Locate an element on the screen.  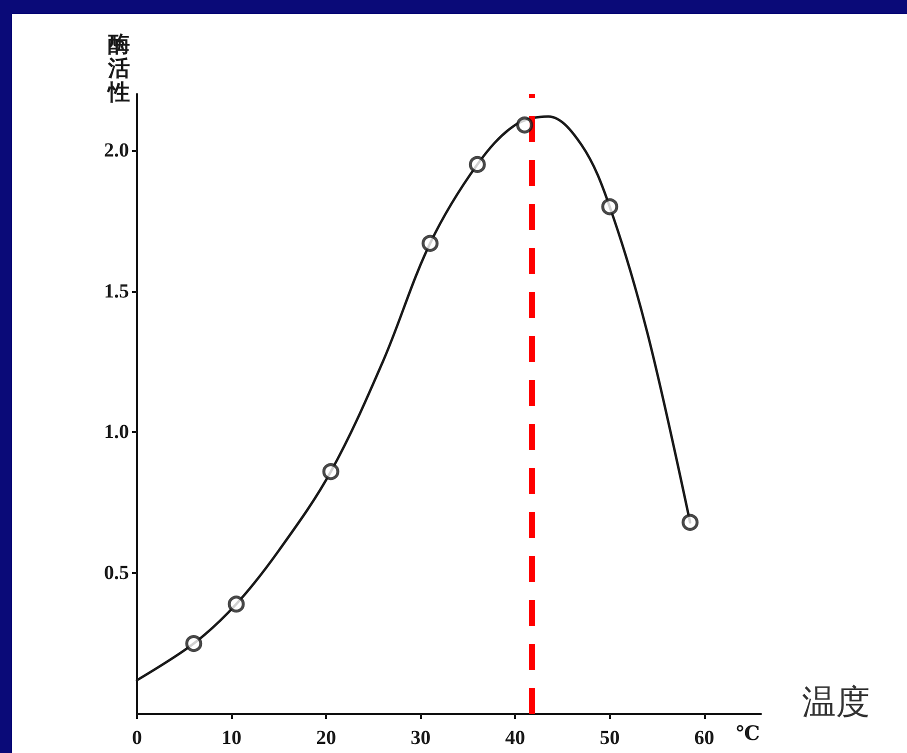
x-tick-label: 30 is located at coordinates (420, 738).